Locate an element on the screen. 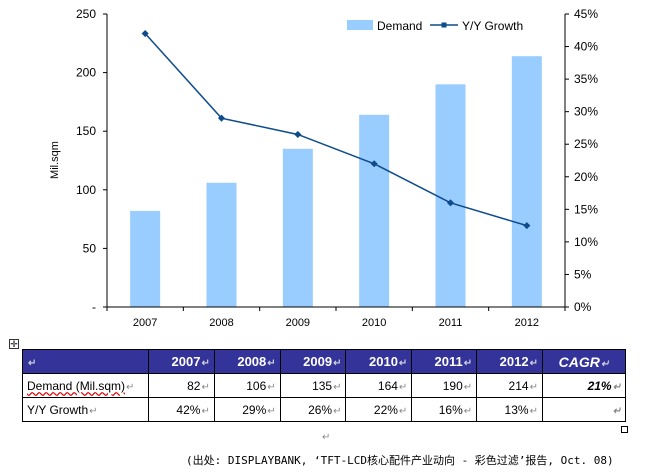 The height and width of the screenshot is (476, 671). y-tick-label-left: 50 is located at coordinates (90, 248).